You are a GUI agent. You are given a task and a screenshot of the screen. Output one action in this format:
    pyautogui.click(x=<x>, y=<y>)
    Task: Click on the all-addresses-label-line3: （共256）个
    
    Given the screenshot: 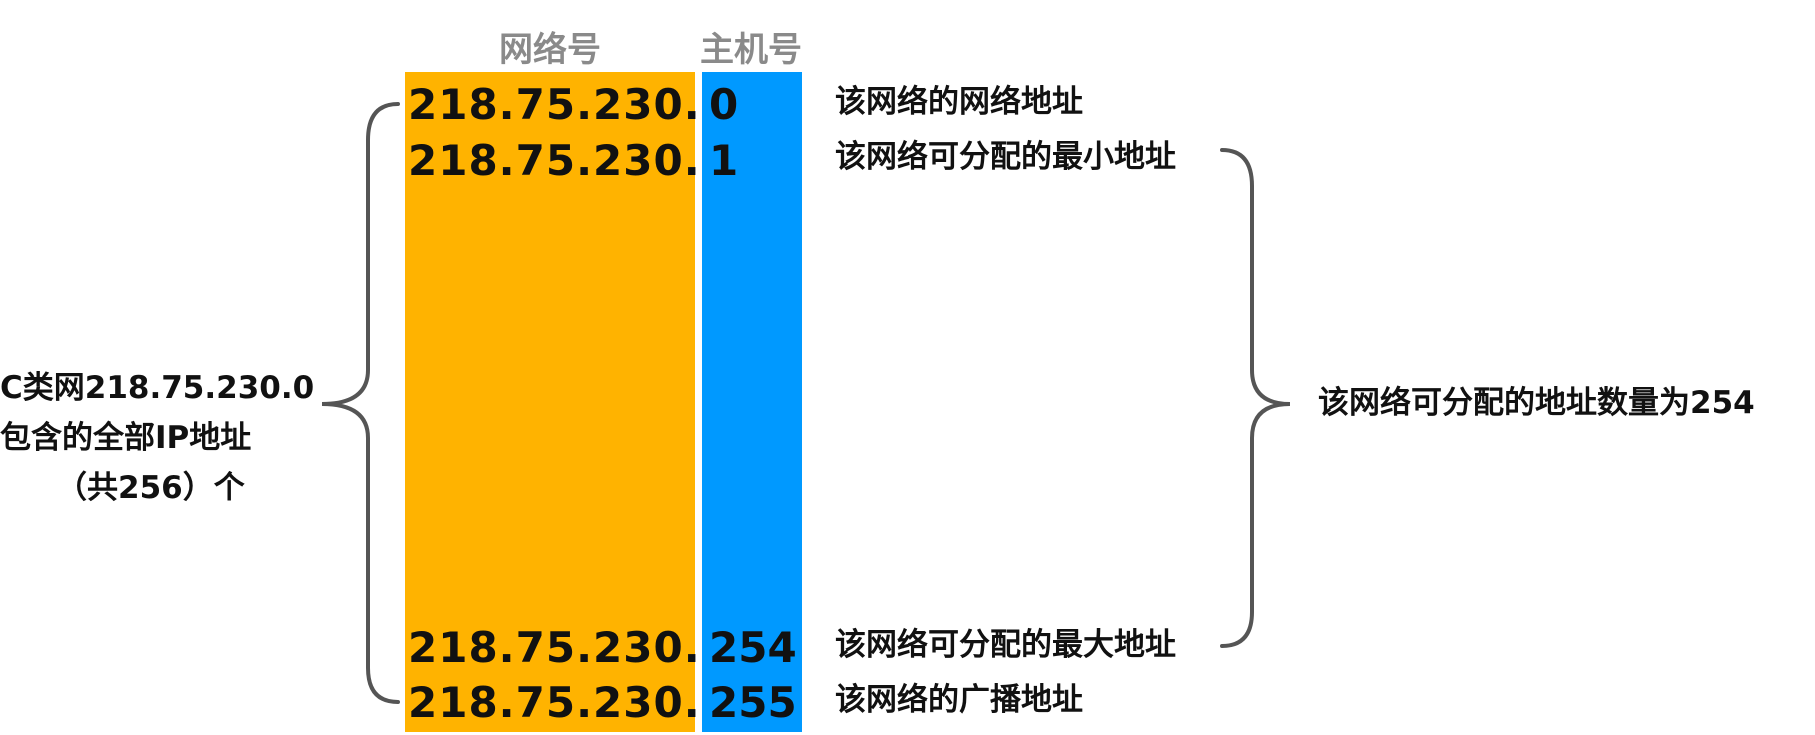 What is the action you would take?
    pyautogui.click(x=150, y=488)
    